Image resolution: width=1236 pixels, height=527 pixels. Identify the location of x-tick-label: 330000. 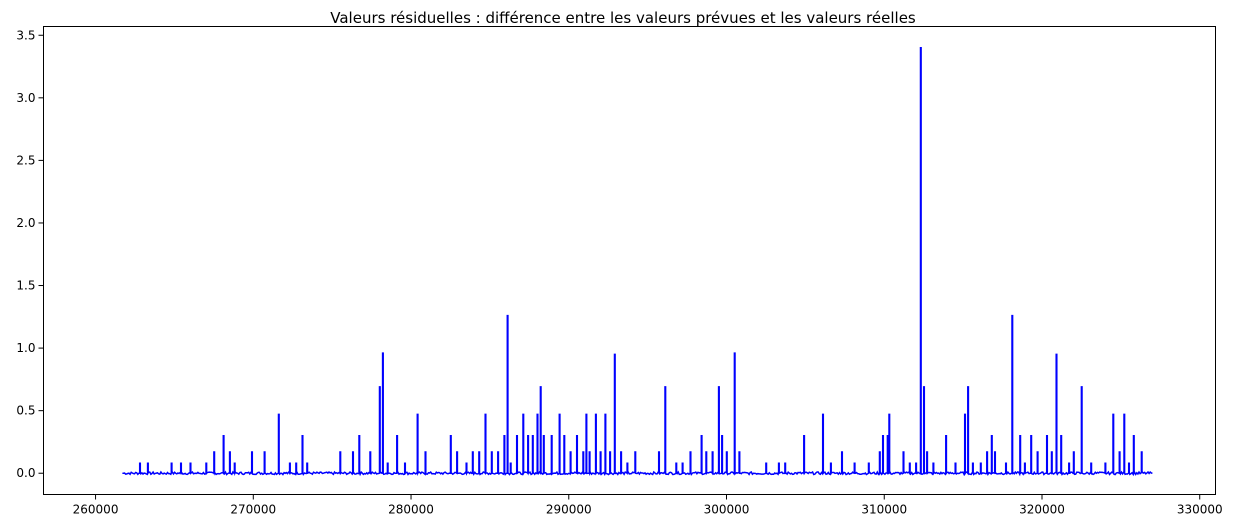
(1200, 510).